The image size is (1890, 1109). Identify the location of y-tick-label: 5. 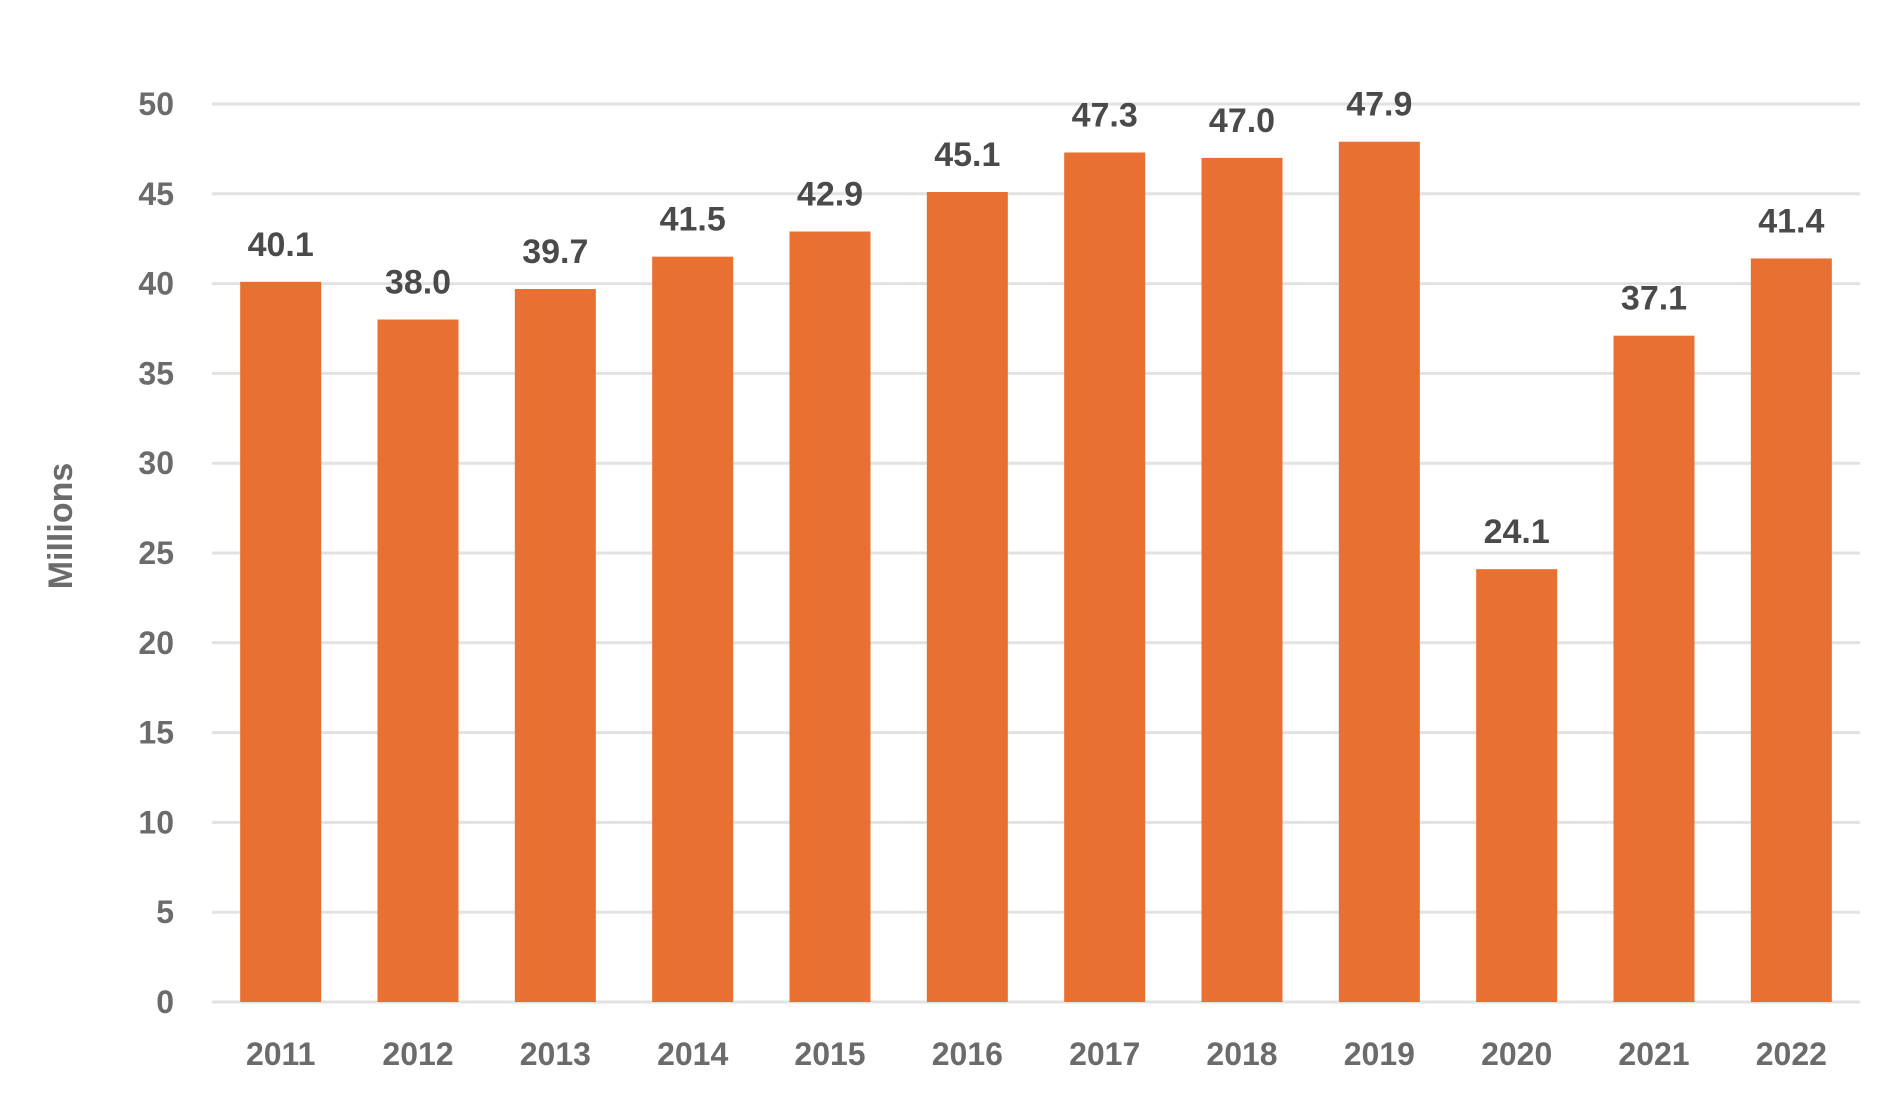
(165, 912).